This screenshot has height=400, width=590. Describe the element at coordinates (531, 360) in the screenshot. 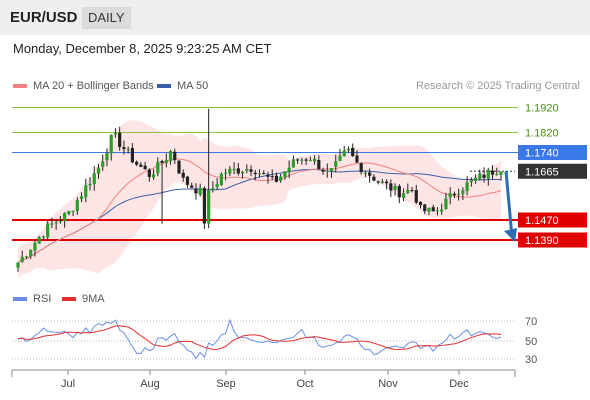

I see `rsi-tick-label: 30` at that location.